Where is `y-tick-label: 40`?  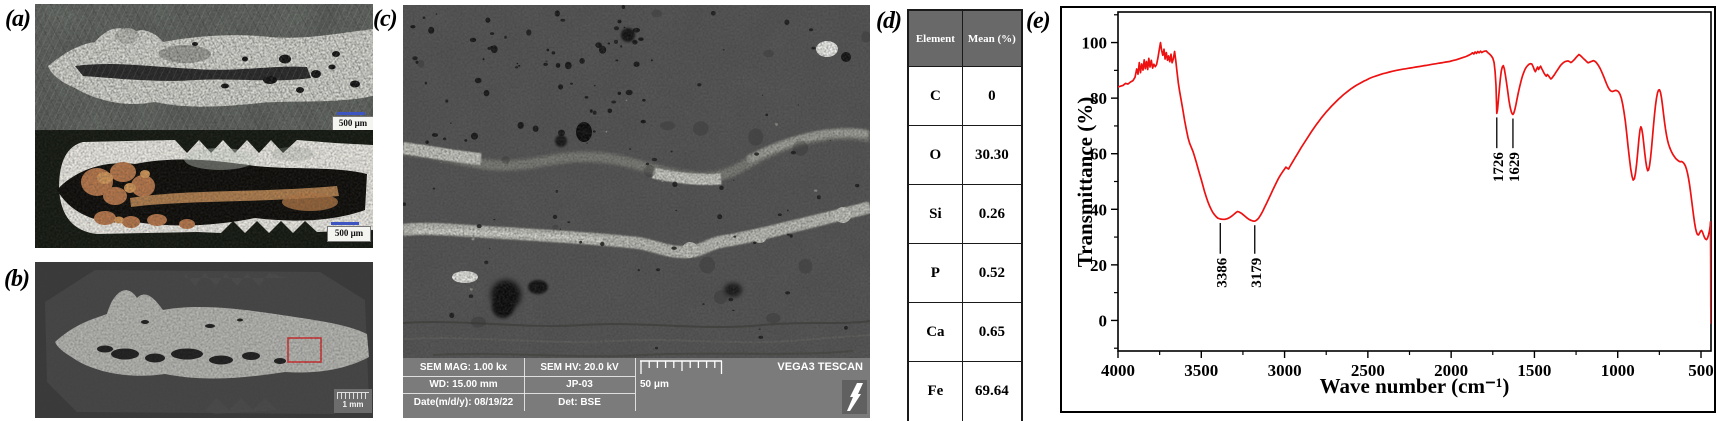 y-tick-label: 40 is located at coordinates (1098, 209).